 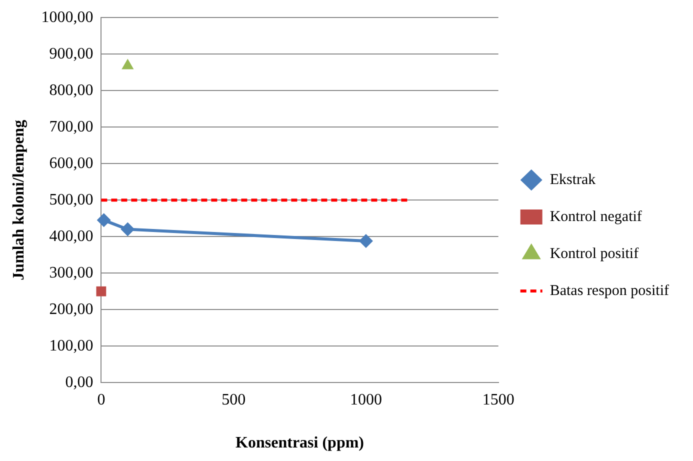 What do you see at coordinates (19, 200) in the screenshot?
I see `y-axis-title: Jumlah koloni/lempeng` at bounding box center [19, 200].